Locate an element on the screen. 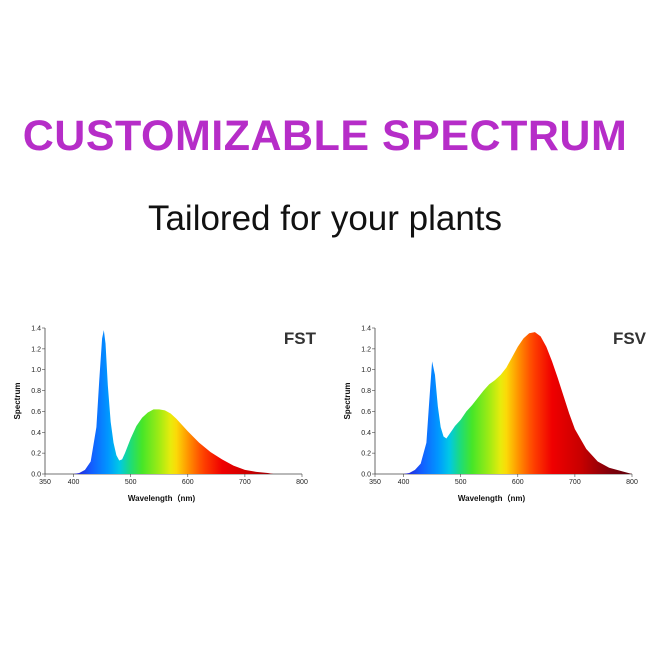 This screenshot has width=650, height=650. chart-title: FST is located at coordinates (300, 338).